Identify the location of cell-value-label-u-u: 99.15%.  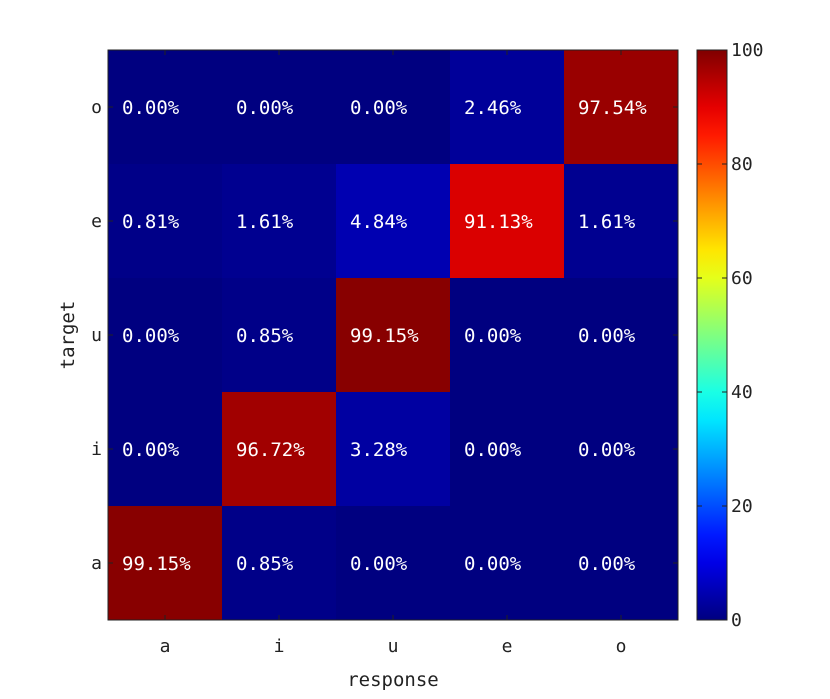
(384, 336).